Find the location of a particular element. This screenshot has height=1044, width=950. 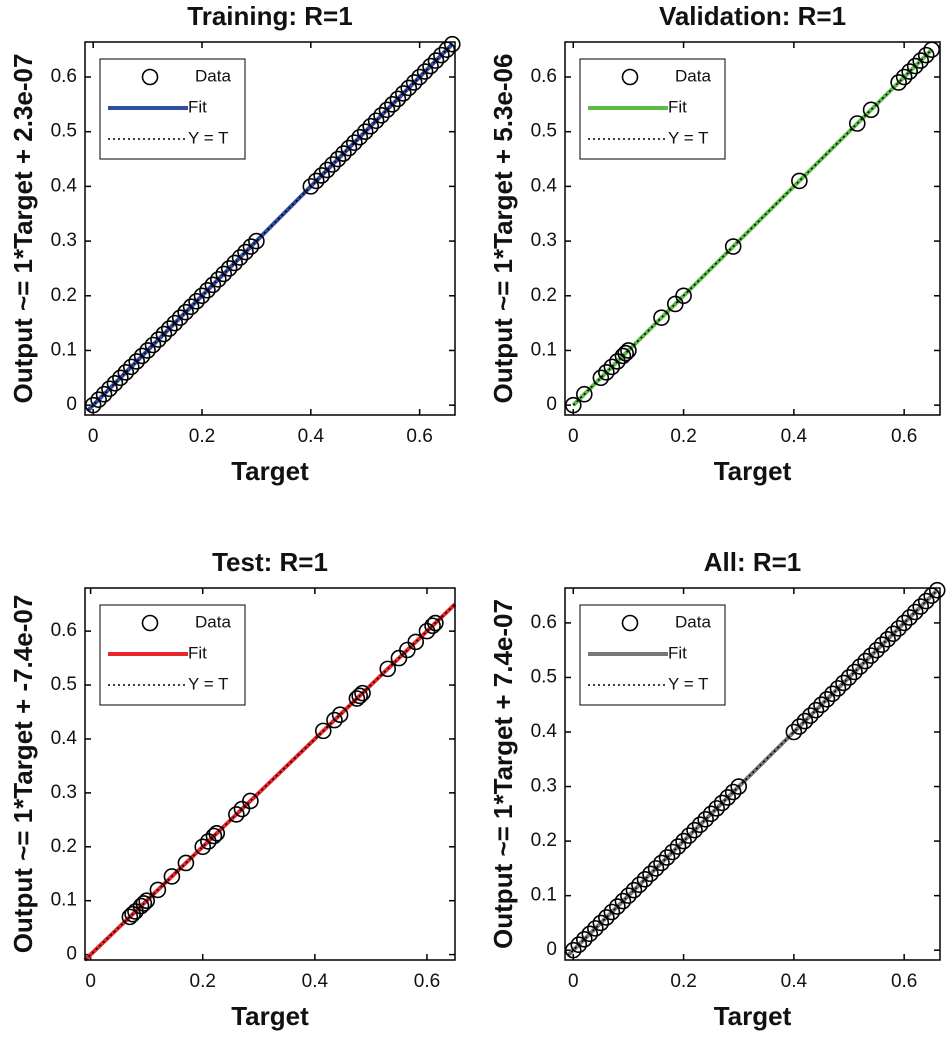

y-tick-label: 0.5 is located at coordinates (544, 131).